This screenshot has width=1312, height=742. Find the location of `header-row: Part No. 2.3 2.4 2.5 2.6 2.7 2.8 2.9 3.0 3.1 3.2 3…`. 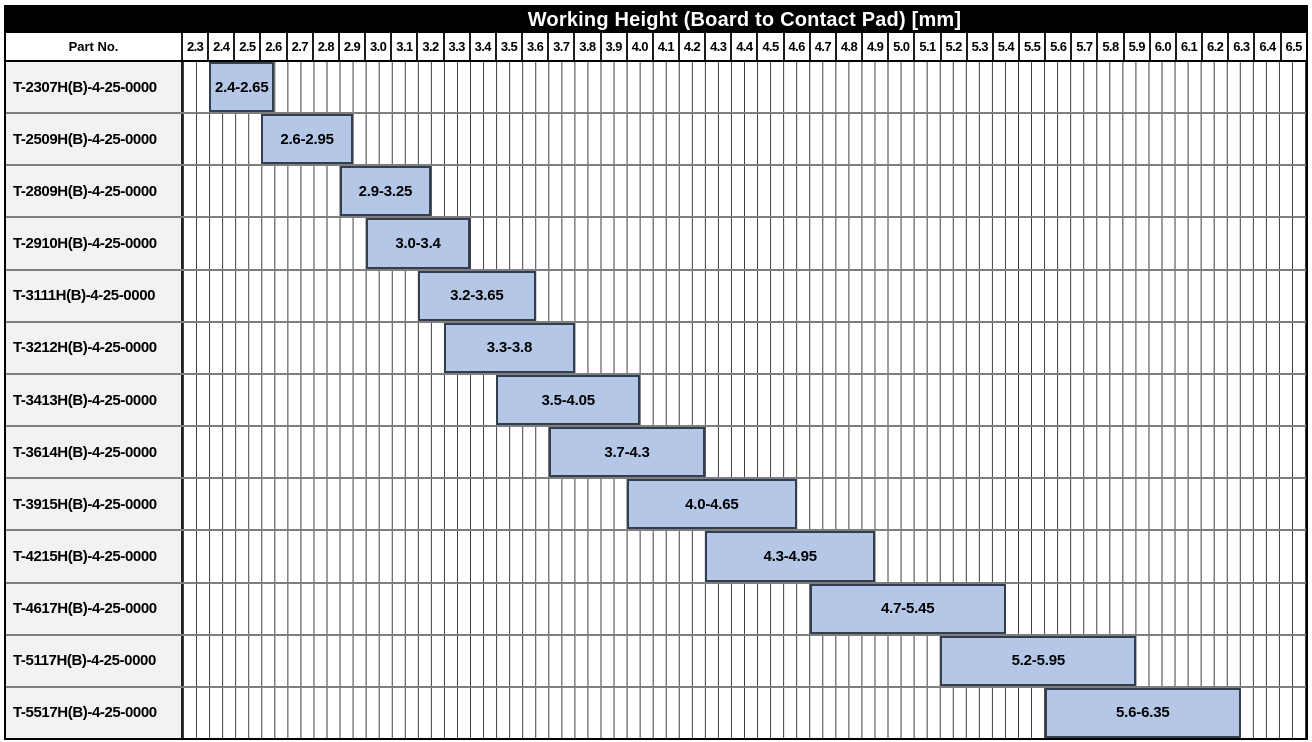

header-row: Part No. 2.3 2.4 2.5 2.6 2.7 2.8 2.9 3.0 3.1 3.2 3… is located at coordinates (656, 47).